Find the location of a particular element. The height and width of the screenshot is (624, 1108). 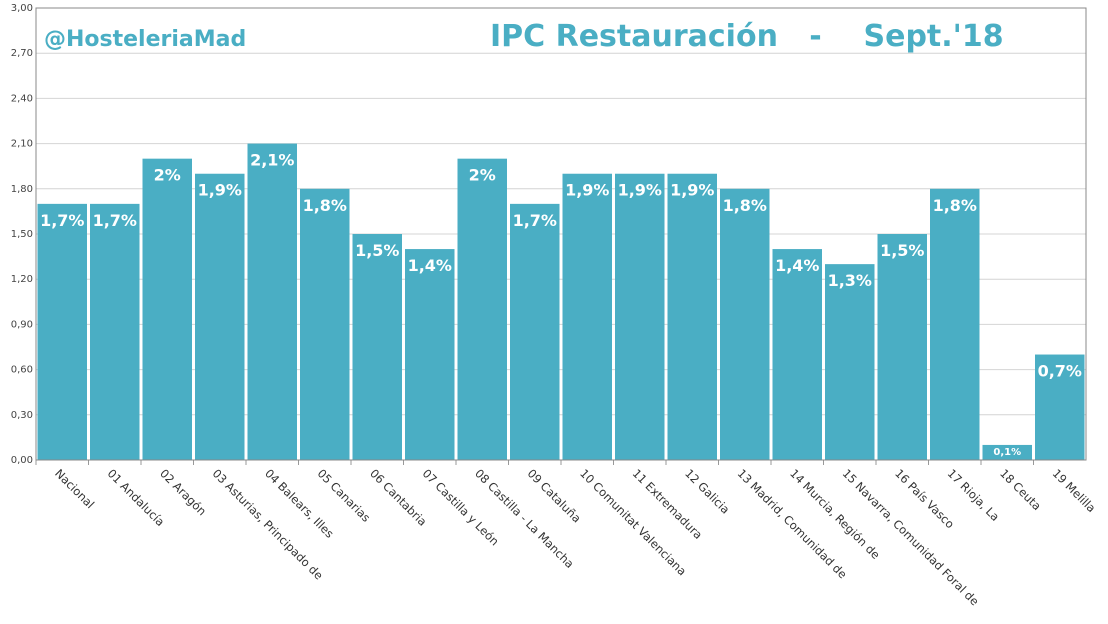

twitter-handle: @HosteleriaMad is located at coordinates (145, 39).